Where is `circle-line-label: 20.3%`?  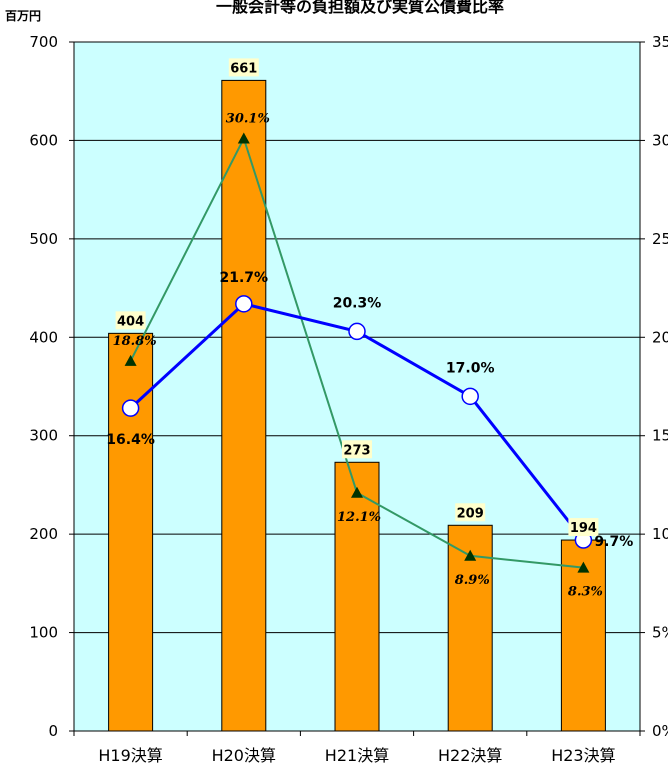
circle-line-label: 20.3% is located at coordinates (357, 303).